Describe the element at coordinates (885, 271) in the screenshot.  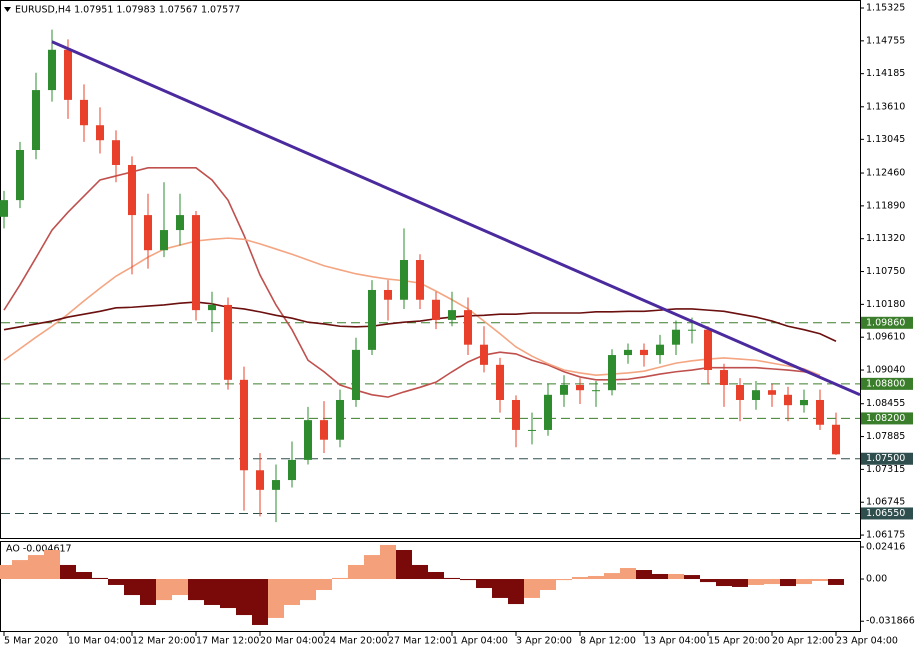
I see `y-tick-label: 1.10750` at that location.